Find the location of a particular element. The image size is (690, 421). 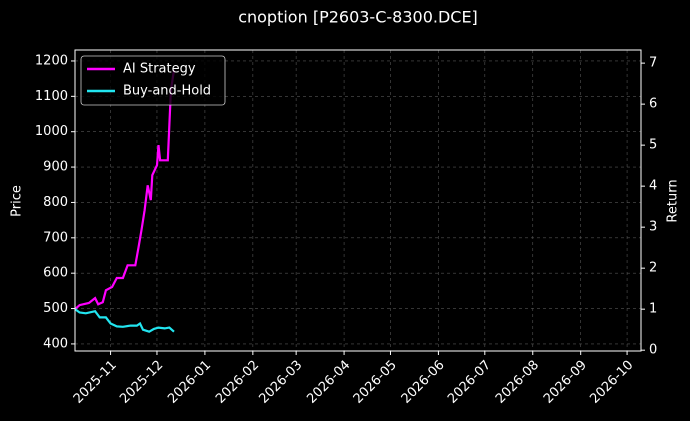

chart-title: cnoption [P2603-C-8300.DCE] is located at coordinates (358, 17).